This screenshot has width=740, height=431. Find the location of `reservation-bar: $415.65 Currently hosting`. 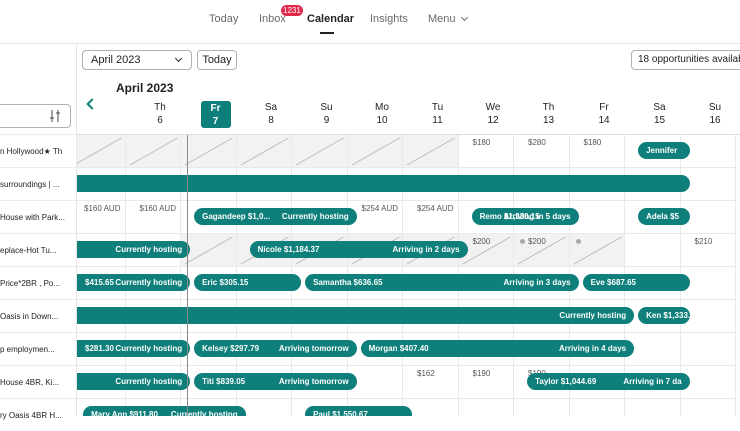

reservation-bar: $415.65 Currently hosting is located at coordinates (134, 282).